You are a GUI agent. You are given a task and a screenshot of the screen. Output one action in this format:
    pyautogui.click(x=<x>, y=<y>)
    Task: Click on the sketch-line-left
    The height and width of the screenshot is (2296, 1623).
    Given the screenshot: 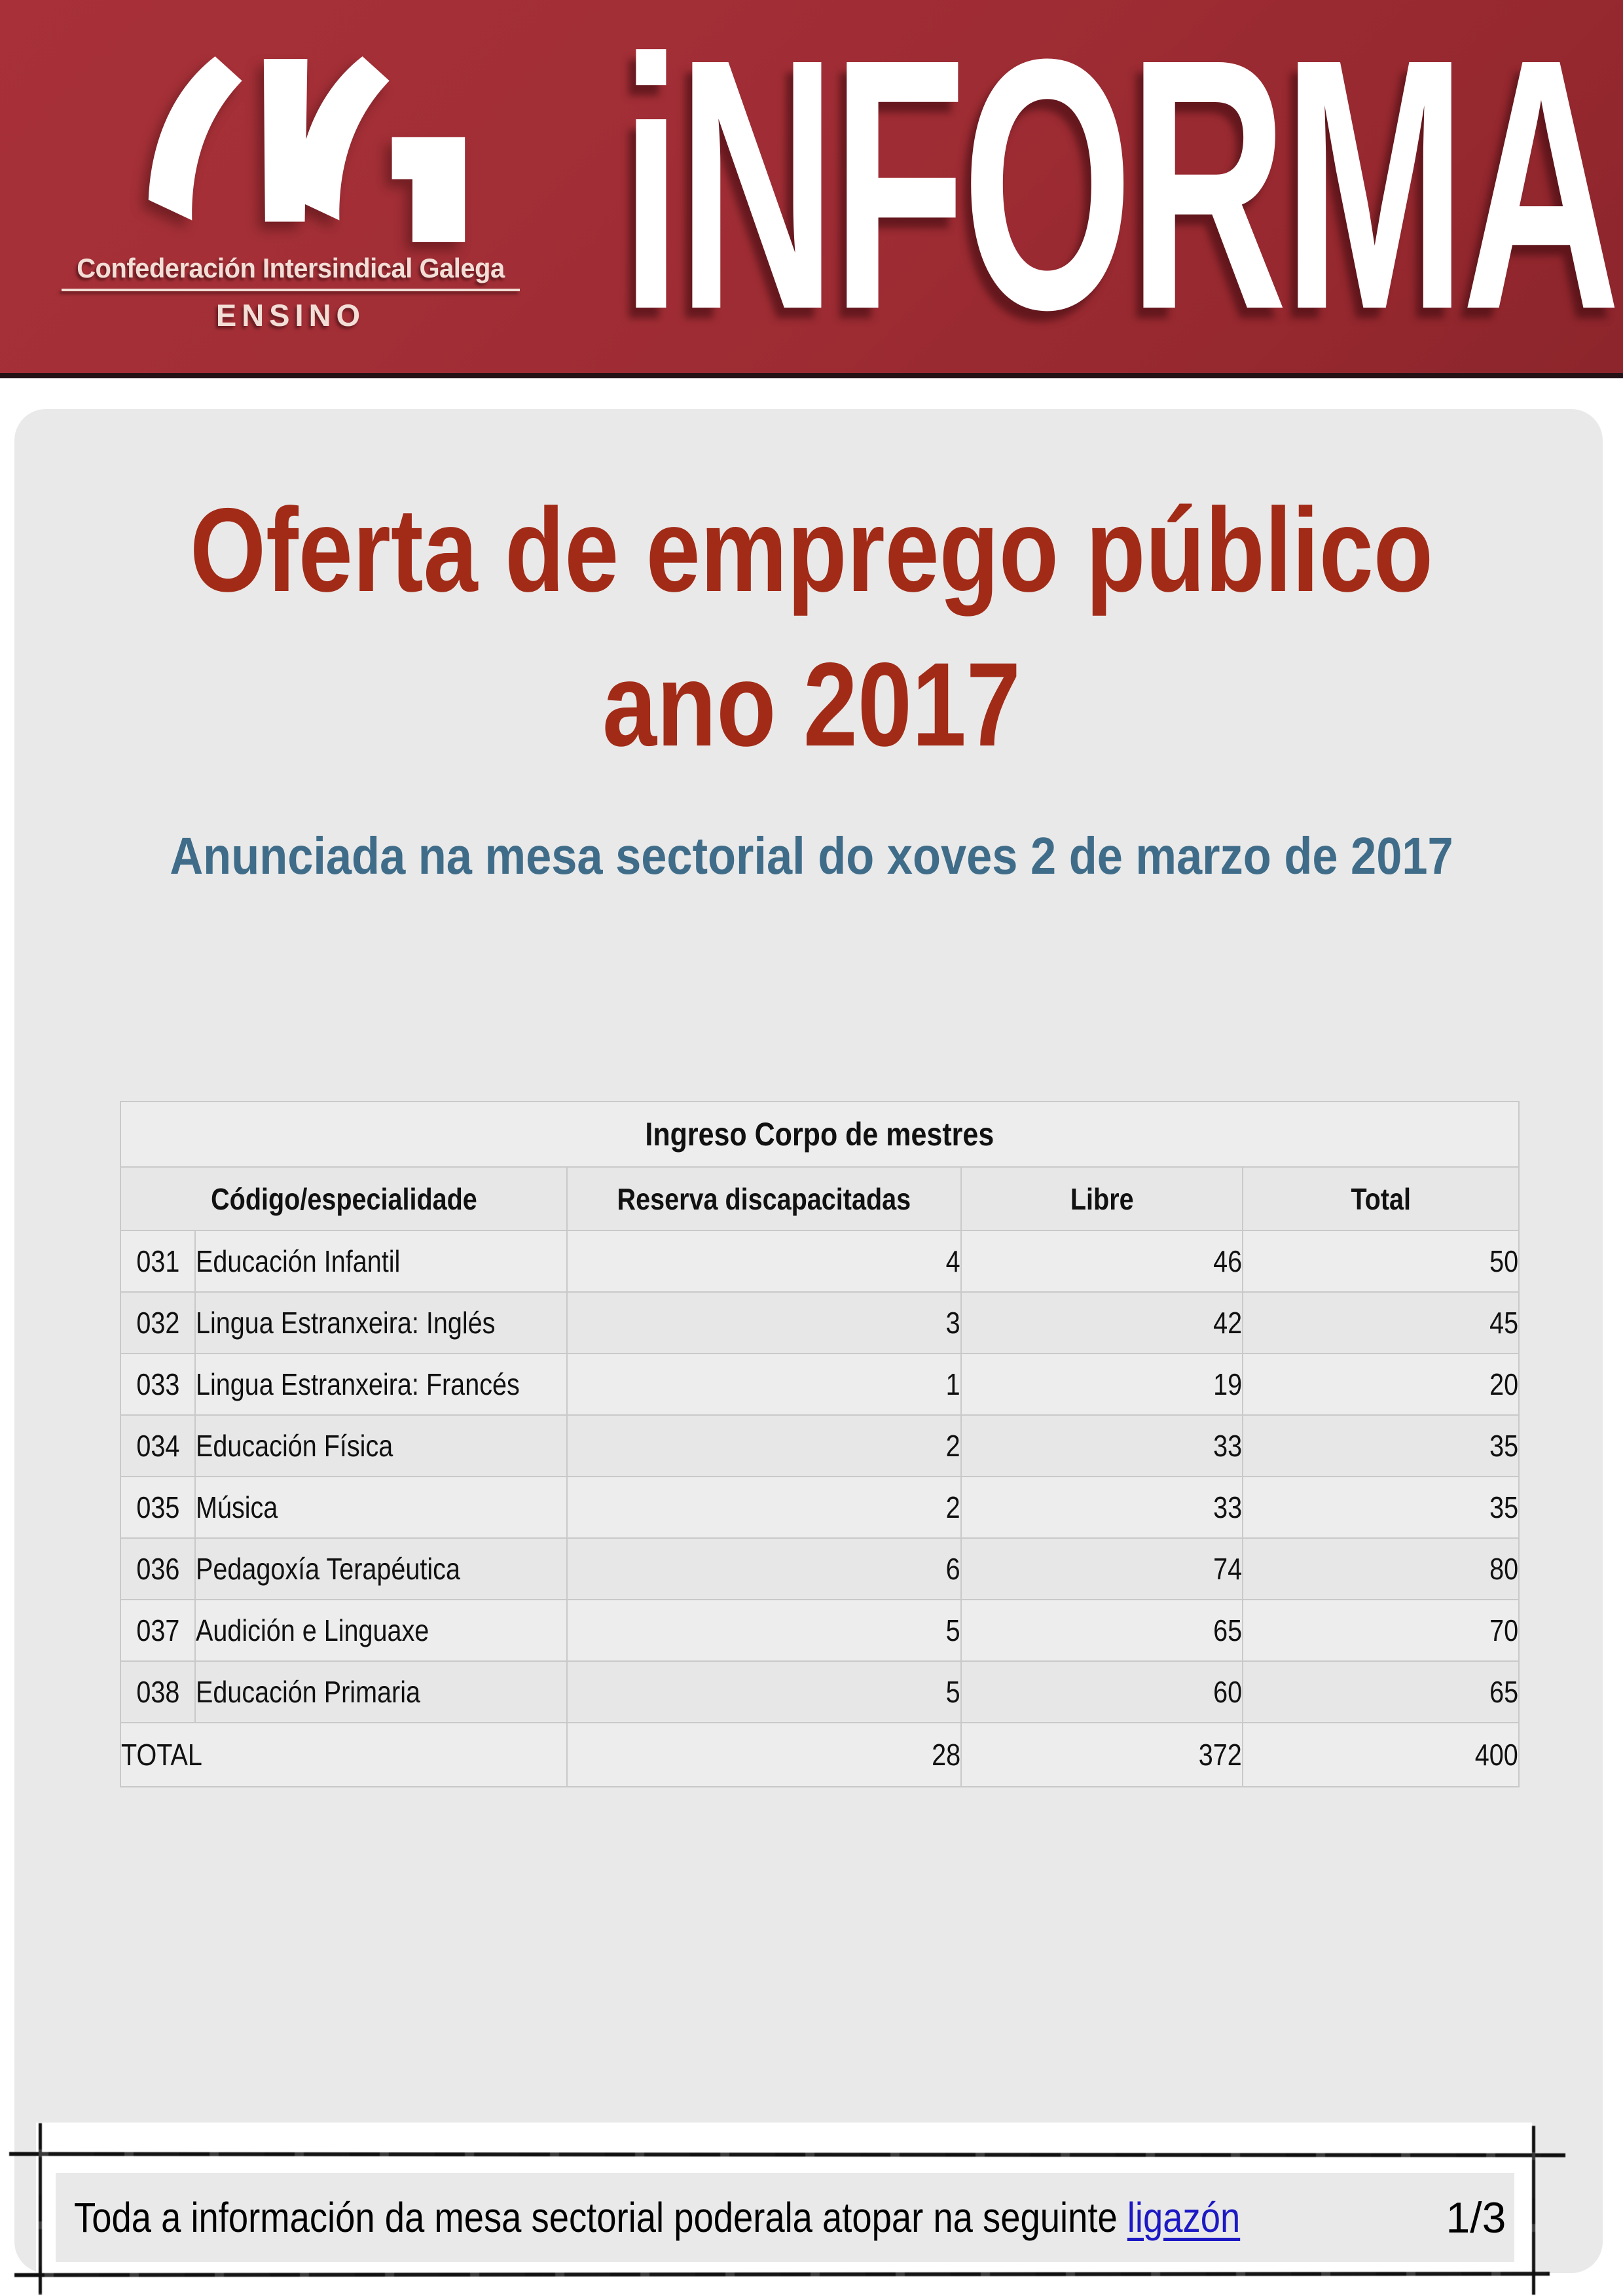 What is the action you would take?
    pyautogui.click(x=40, y=2209)
    